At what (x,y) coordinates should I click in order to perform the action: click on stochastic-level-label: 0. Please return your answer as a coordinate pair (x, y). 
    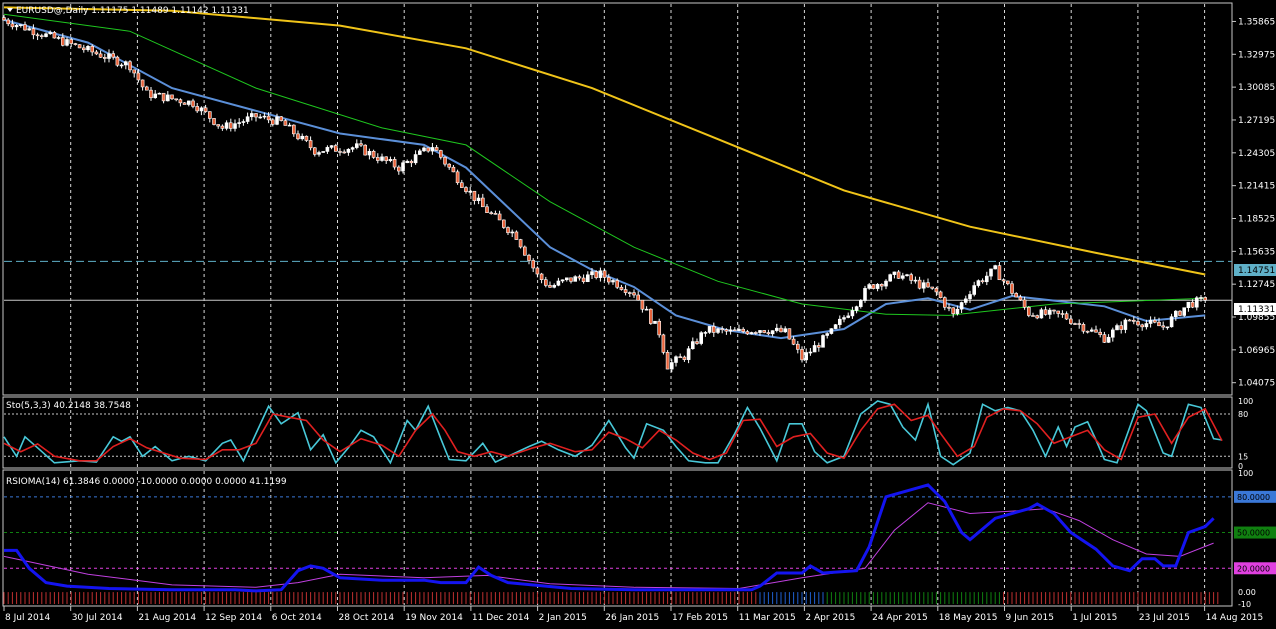
    Looking at the image, I should click on (1240, 466).